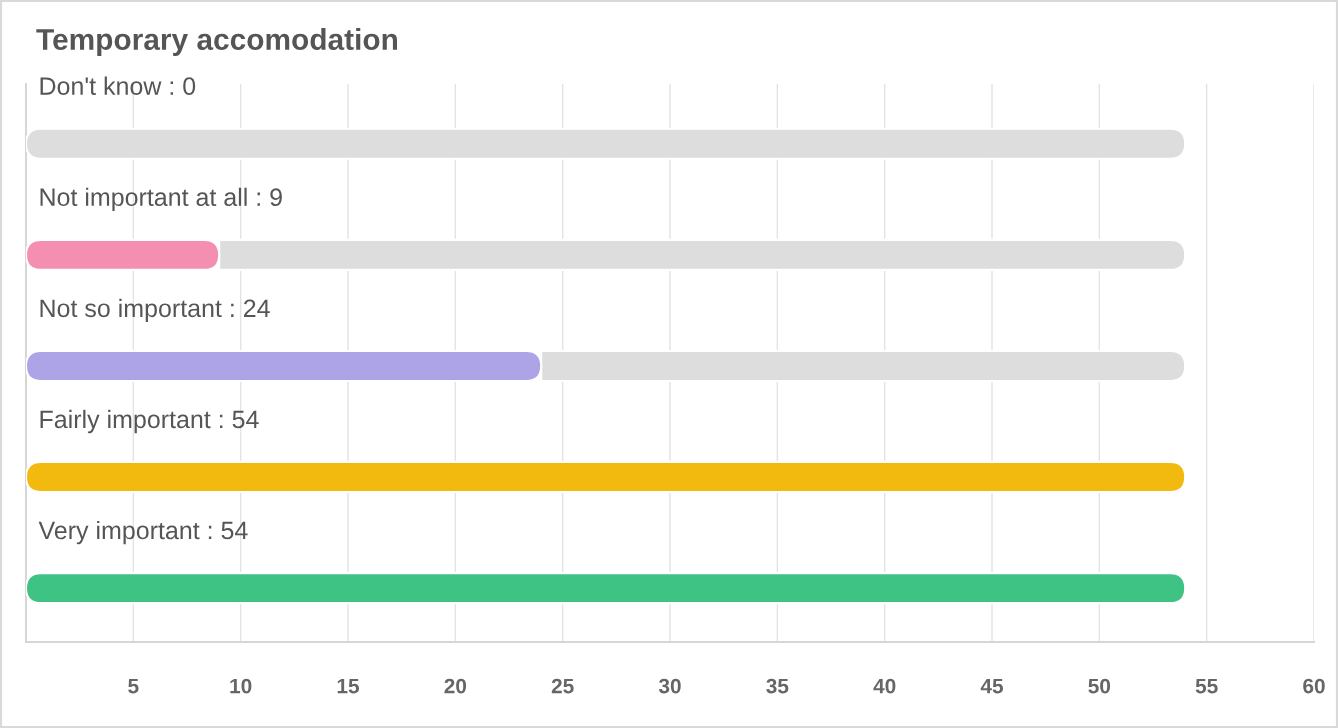 The image size is (1338, 728). What do you see at coordinates (118, 85) in the screenshot?
I see `y-tick-label: Don't know : 0` at bounding box center [118, 85].